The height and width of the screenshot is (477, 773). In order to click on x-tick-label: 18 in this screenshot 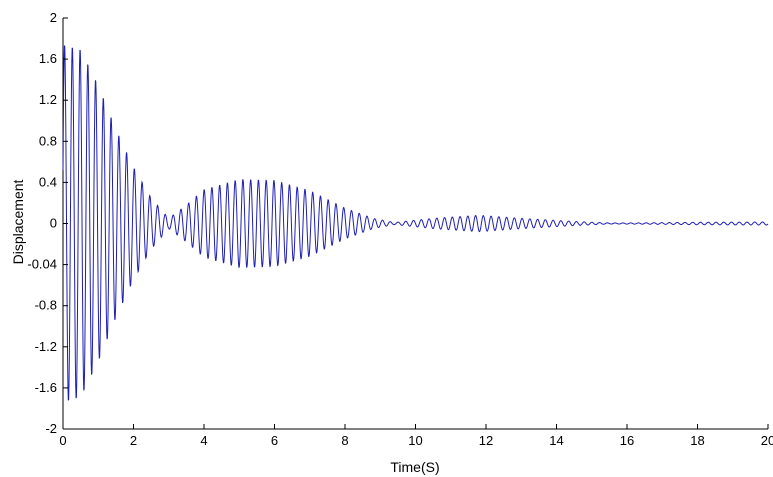, I will do `click(697, 440)`.